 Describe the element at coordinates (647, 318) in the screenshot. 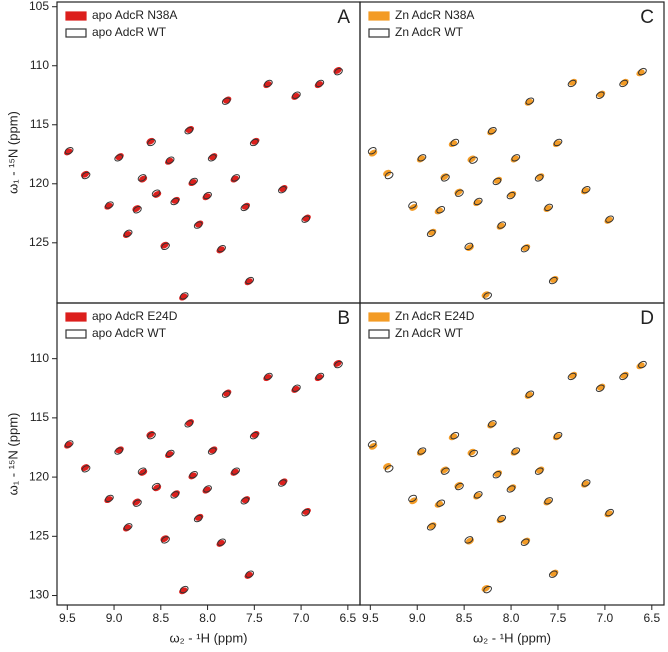

I see `panel-label: D` at that location.